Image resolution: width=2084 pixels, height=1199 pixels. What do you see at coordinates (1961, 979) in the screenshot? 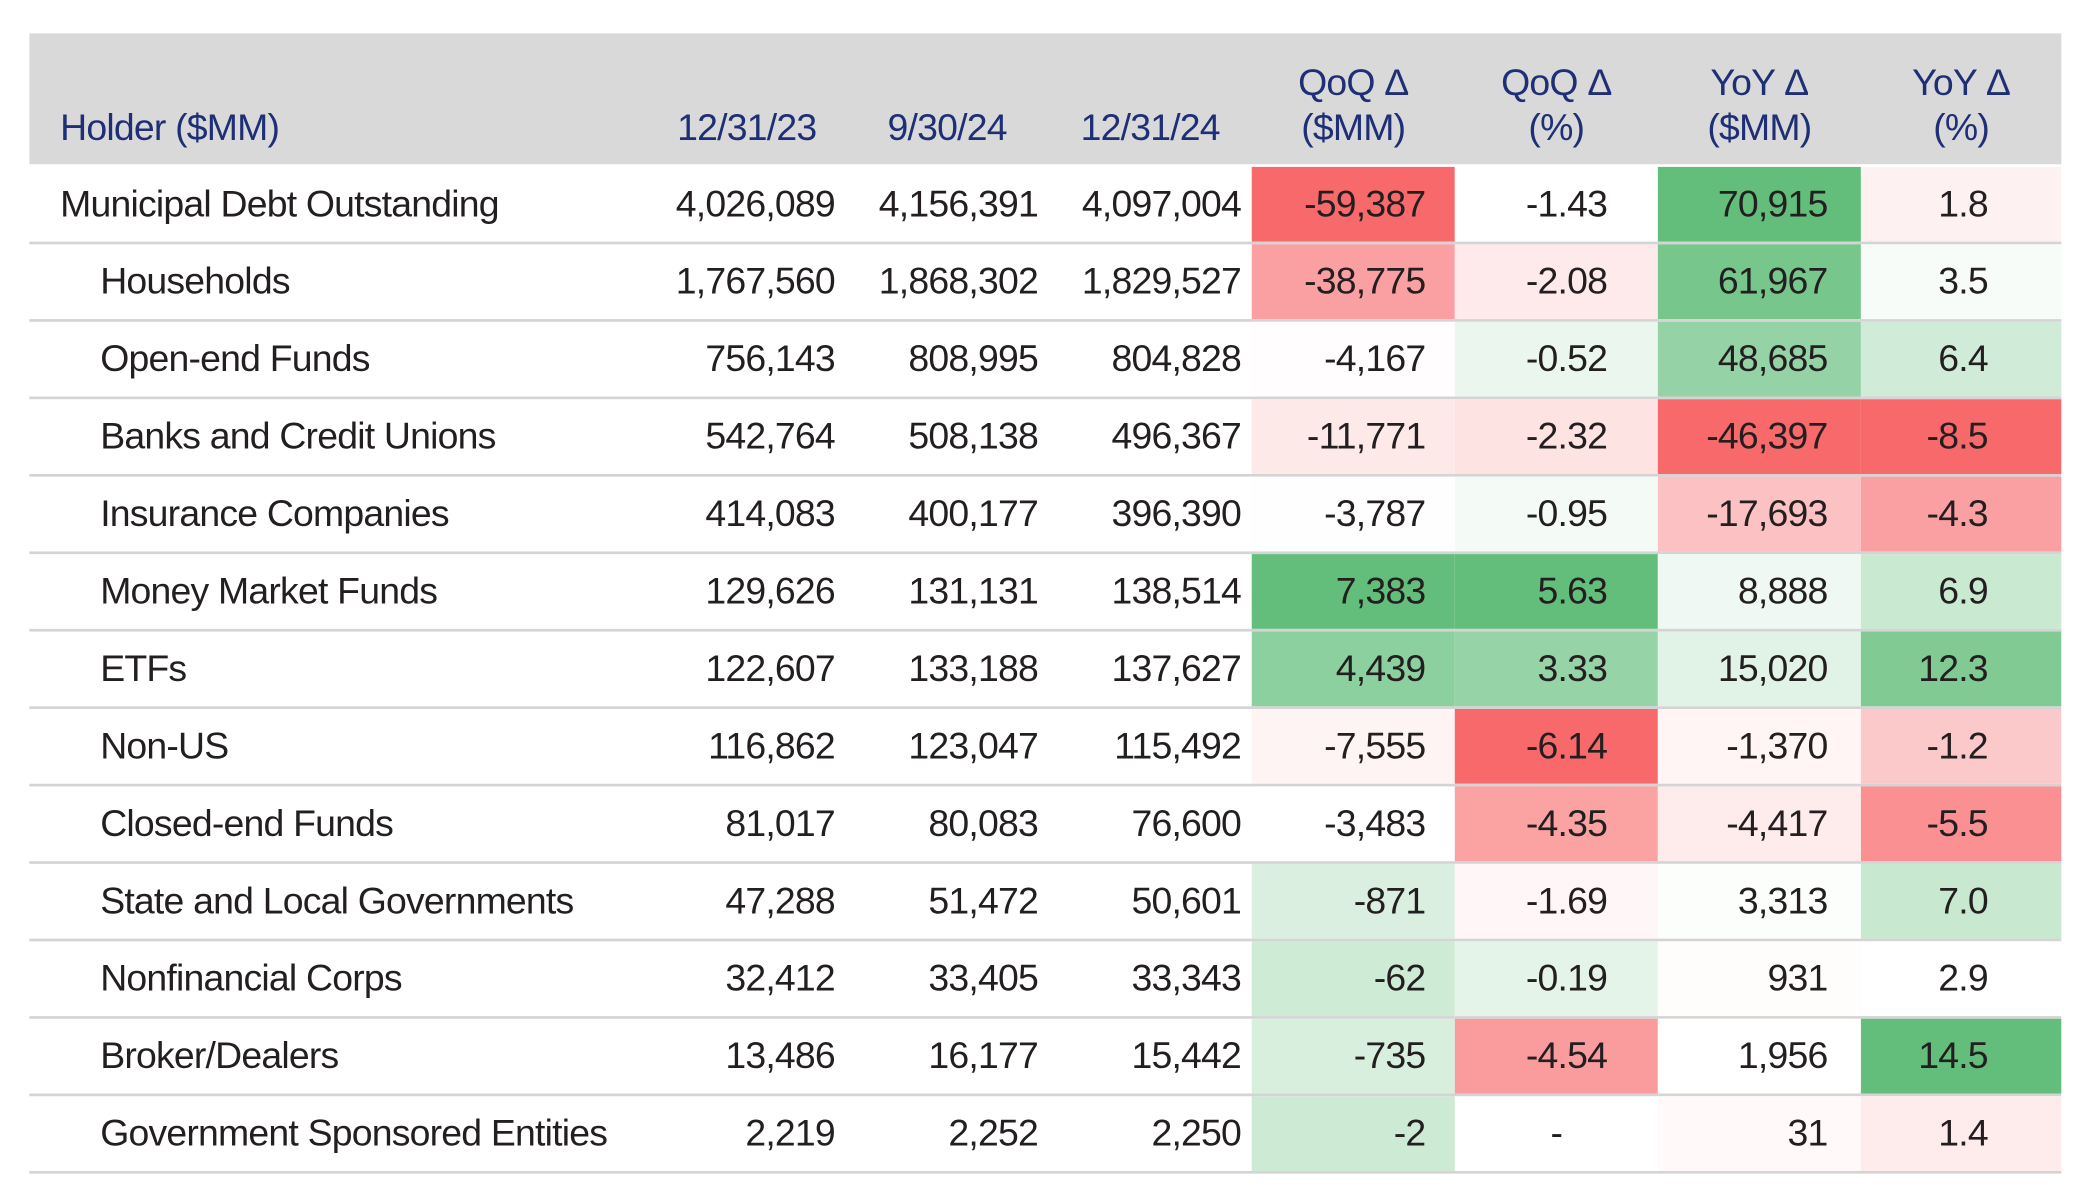
I see `data-cell: 2.9` at bounding box center [1961, 979].